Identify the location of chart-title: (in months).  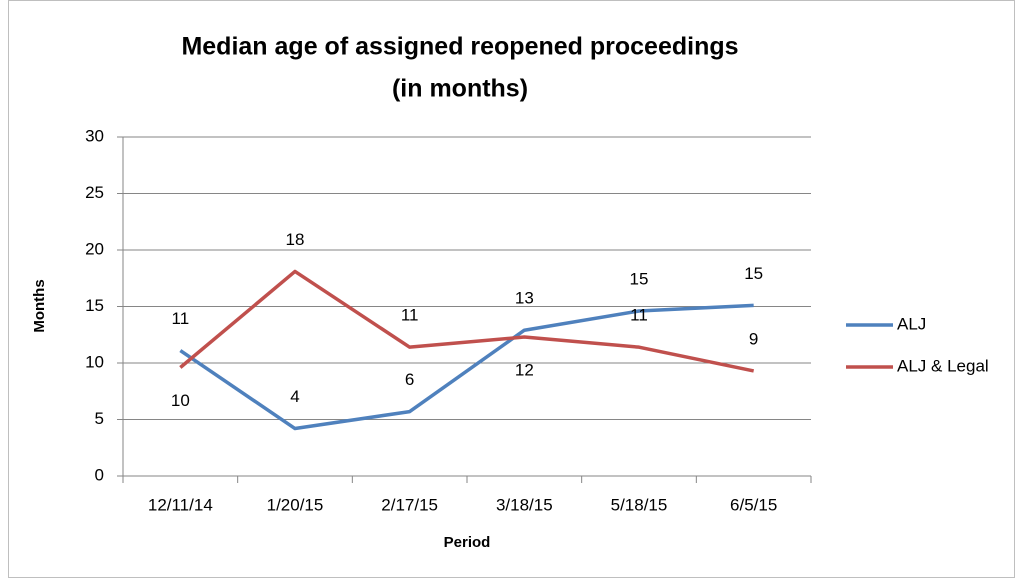
(460, 89).